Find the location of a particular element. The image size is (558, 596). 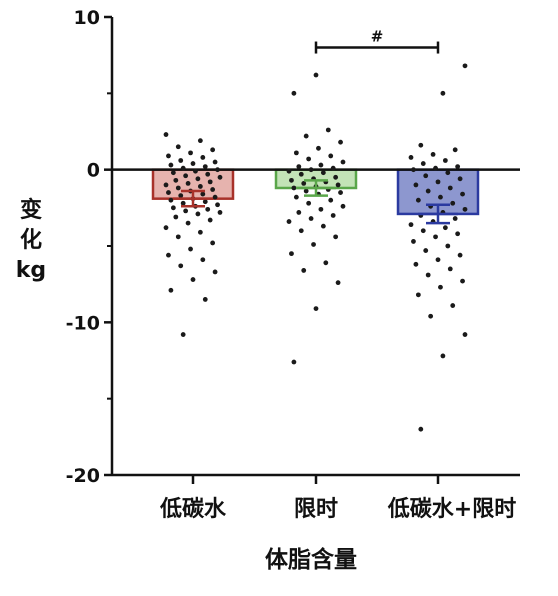

y-axis-label-line-2: 化 is located at coordinates (30, 240).